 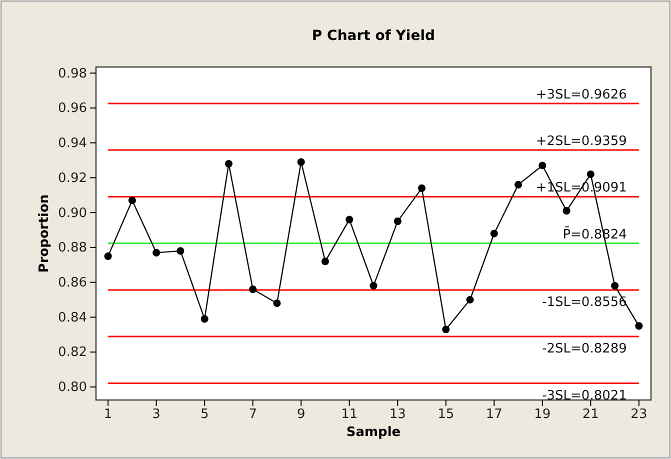 I want to click on x-tick-label: 1, so click(x=108, y=414).